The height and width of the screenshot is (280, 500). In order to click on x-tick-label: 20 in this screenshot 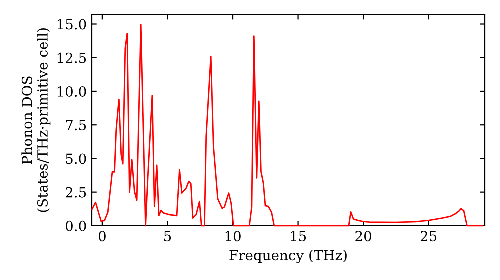, I will do `click(364, 236)`.